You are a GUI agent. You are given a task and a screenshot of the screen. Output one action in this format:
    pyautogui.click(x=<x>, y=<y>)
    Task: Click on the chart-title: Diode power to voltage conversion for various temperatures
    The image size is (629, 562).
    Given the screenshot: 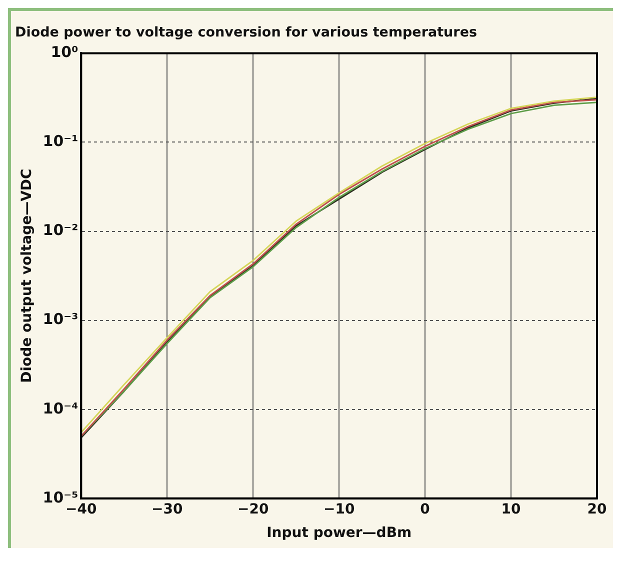 What is the action you would take?
    pyautogui.click(x=246, y=32)
    